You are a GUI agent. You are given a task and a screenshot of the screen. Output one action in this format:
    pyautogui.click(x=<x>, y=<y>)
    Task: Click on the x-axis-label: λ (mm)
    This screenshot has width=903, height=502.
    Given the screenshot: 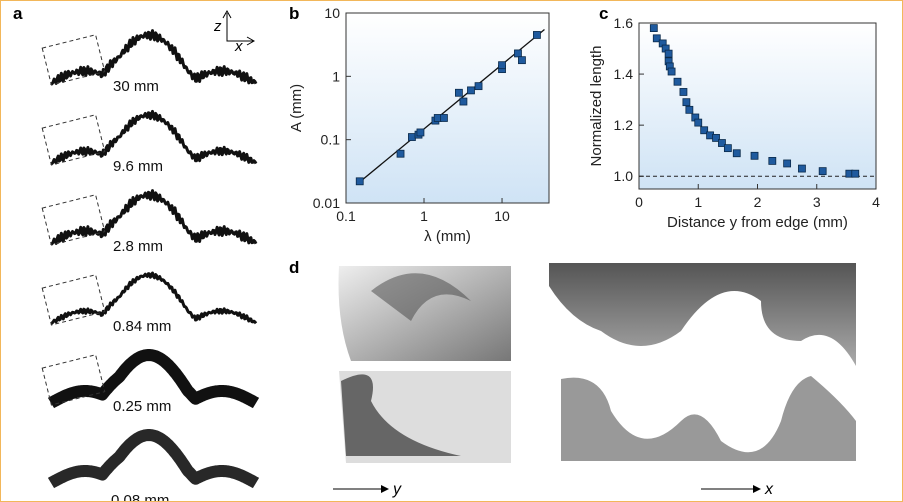 What is the action you would take?
    pyautogui.click(x=447, y=236)
    